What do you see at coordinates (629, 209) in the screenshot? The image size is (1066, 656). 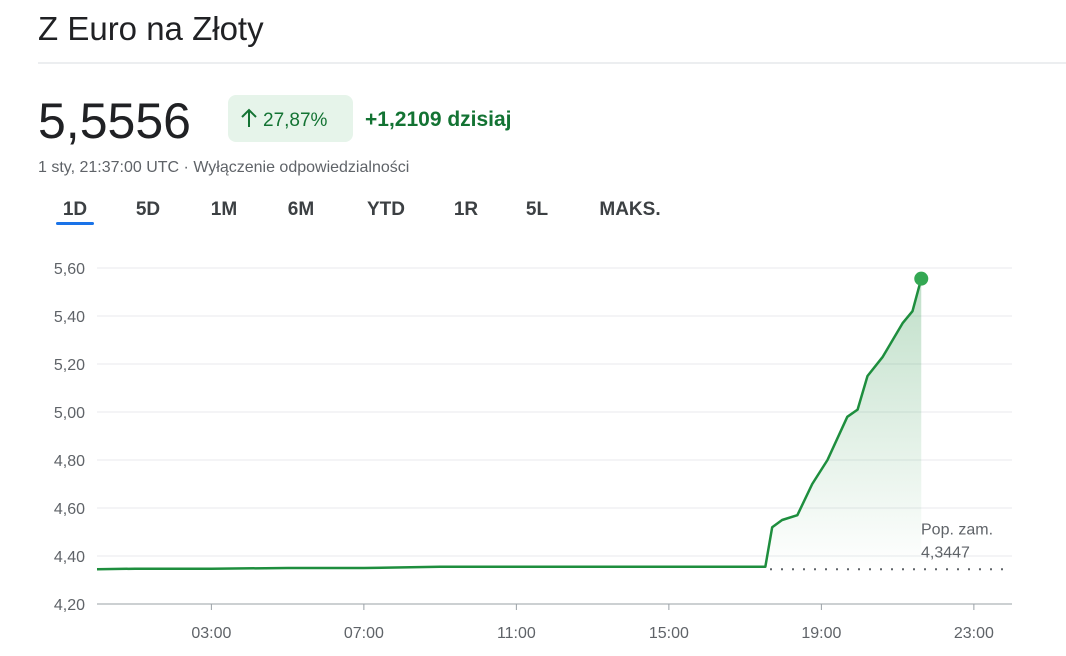 I see `range-tab: MAKS.` at bounding box center [629, 209].